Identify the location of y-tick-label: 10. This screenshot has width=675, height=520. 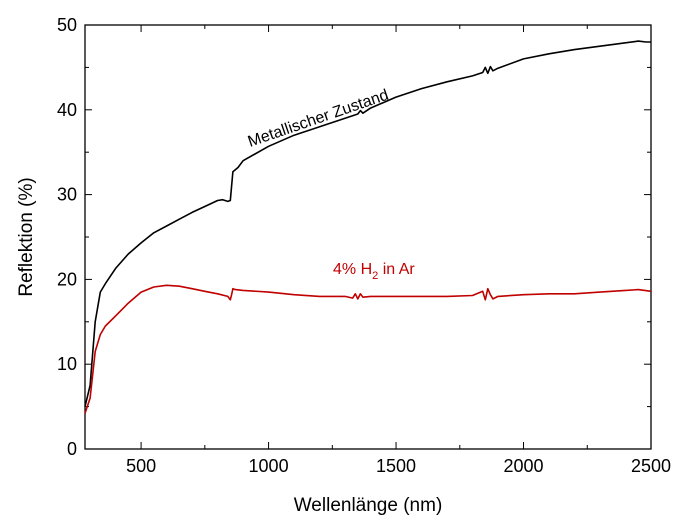
(67, 364).